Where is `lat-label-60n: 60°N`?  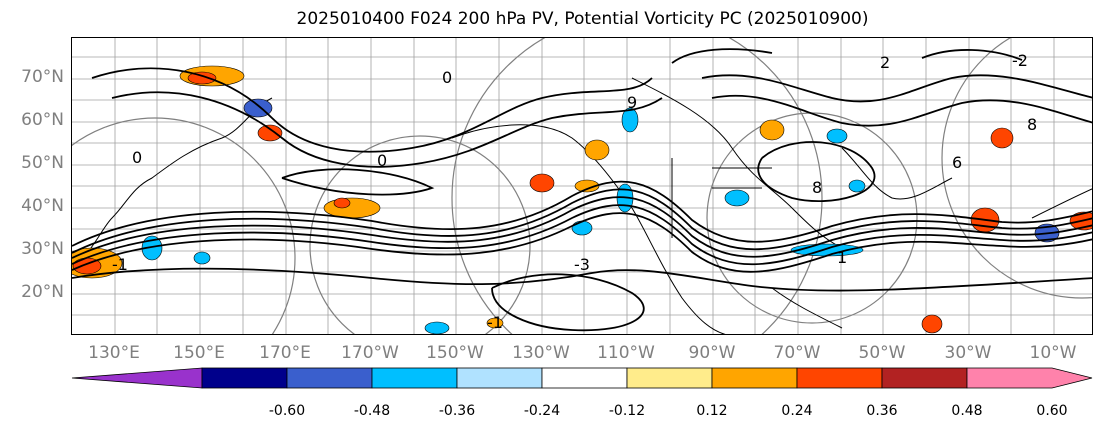 lat-label-60n: 60°N is located at coordinates (42, 120).